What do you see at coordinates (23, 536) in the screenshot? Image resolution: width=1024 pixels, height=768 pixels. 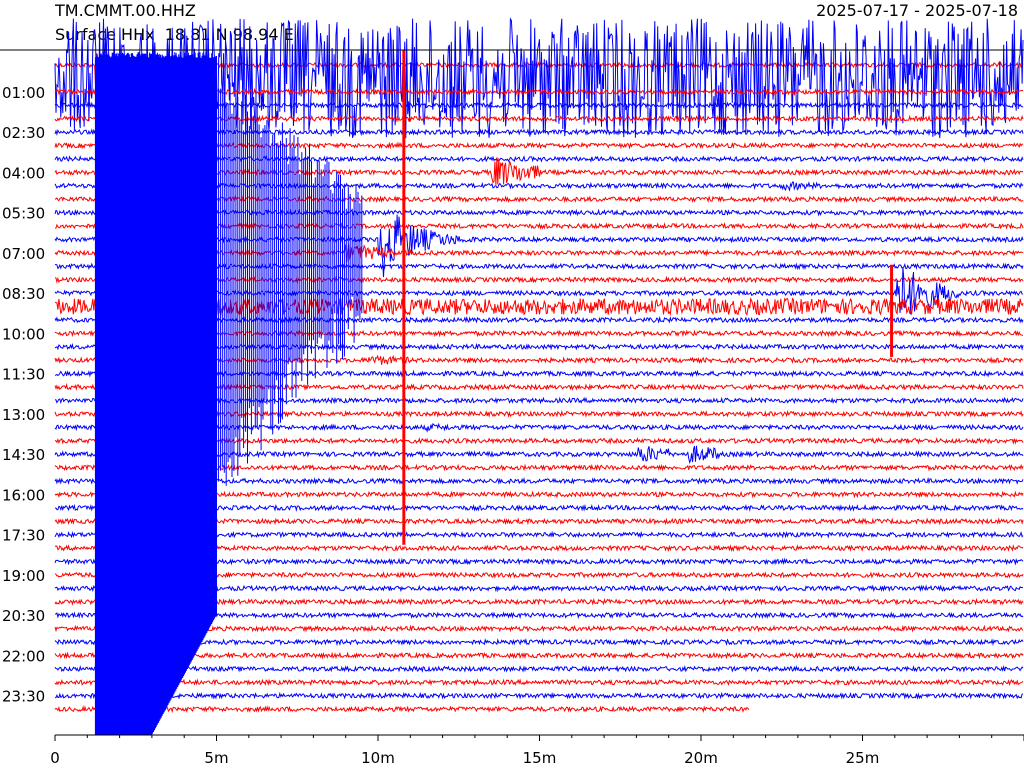 I see `y-tick-label: 17:30` at bounding box center [23, 536].